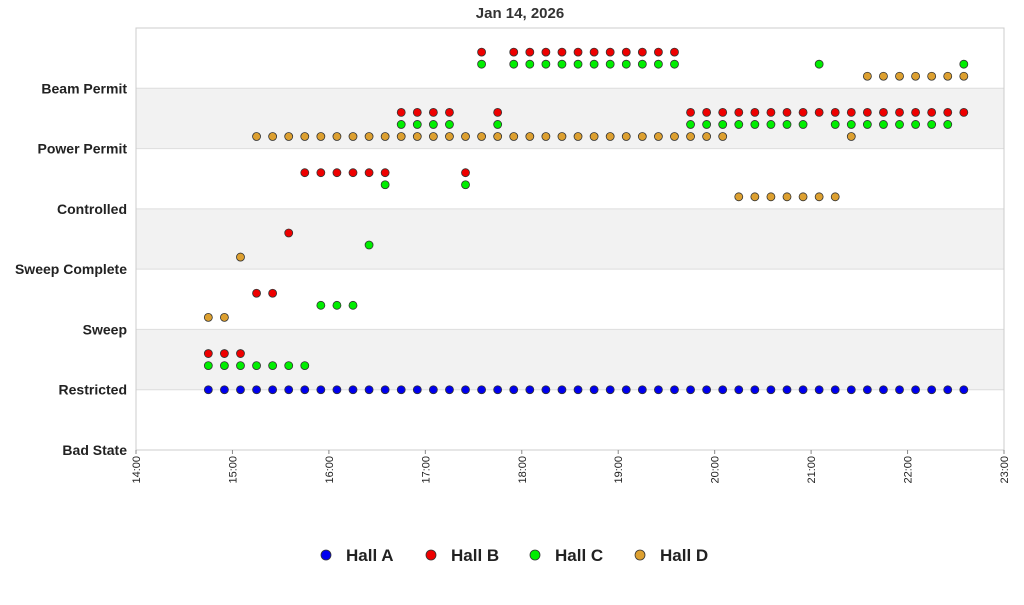 Image resolution: width=1024 pixels, height=605 pixels. Describe the element at coordinates (1005, 470) in the screenshot. I see `x-tick-label: 23:00` at that location.